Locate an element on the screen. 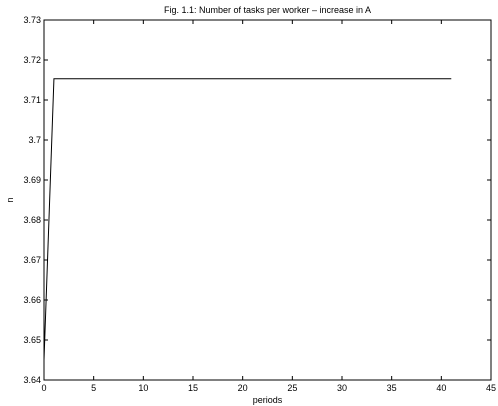 The image size is (498, 406). y-tick-label: 3.72 is located at coordinates (32, 60).